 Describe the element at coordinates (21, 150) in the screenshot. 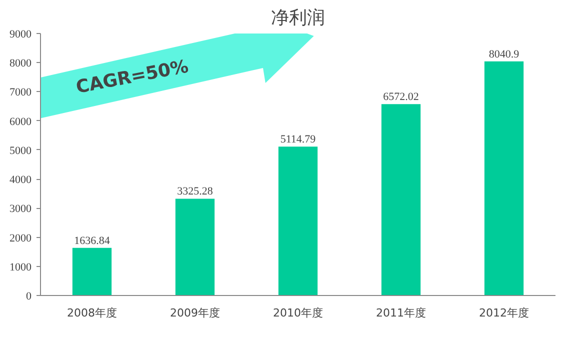

I see `y-tick-label: 5000` at that location.